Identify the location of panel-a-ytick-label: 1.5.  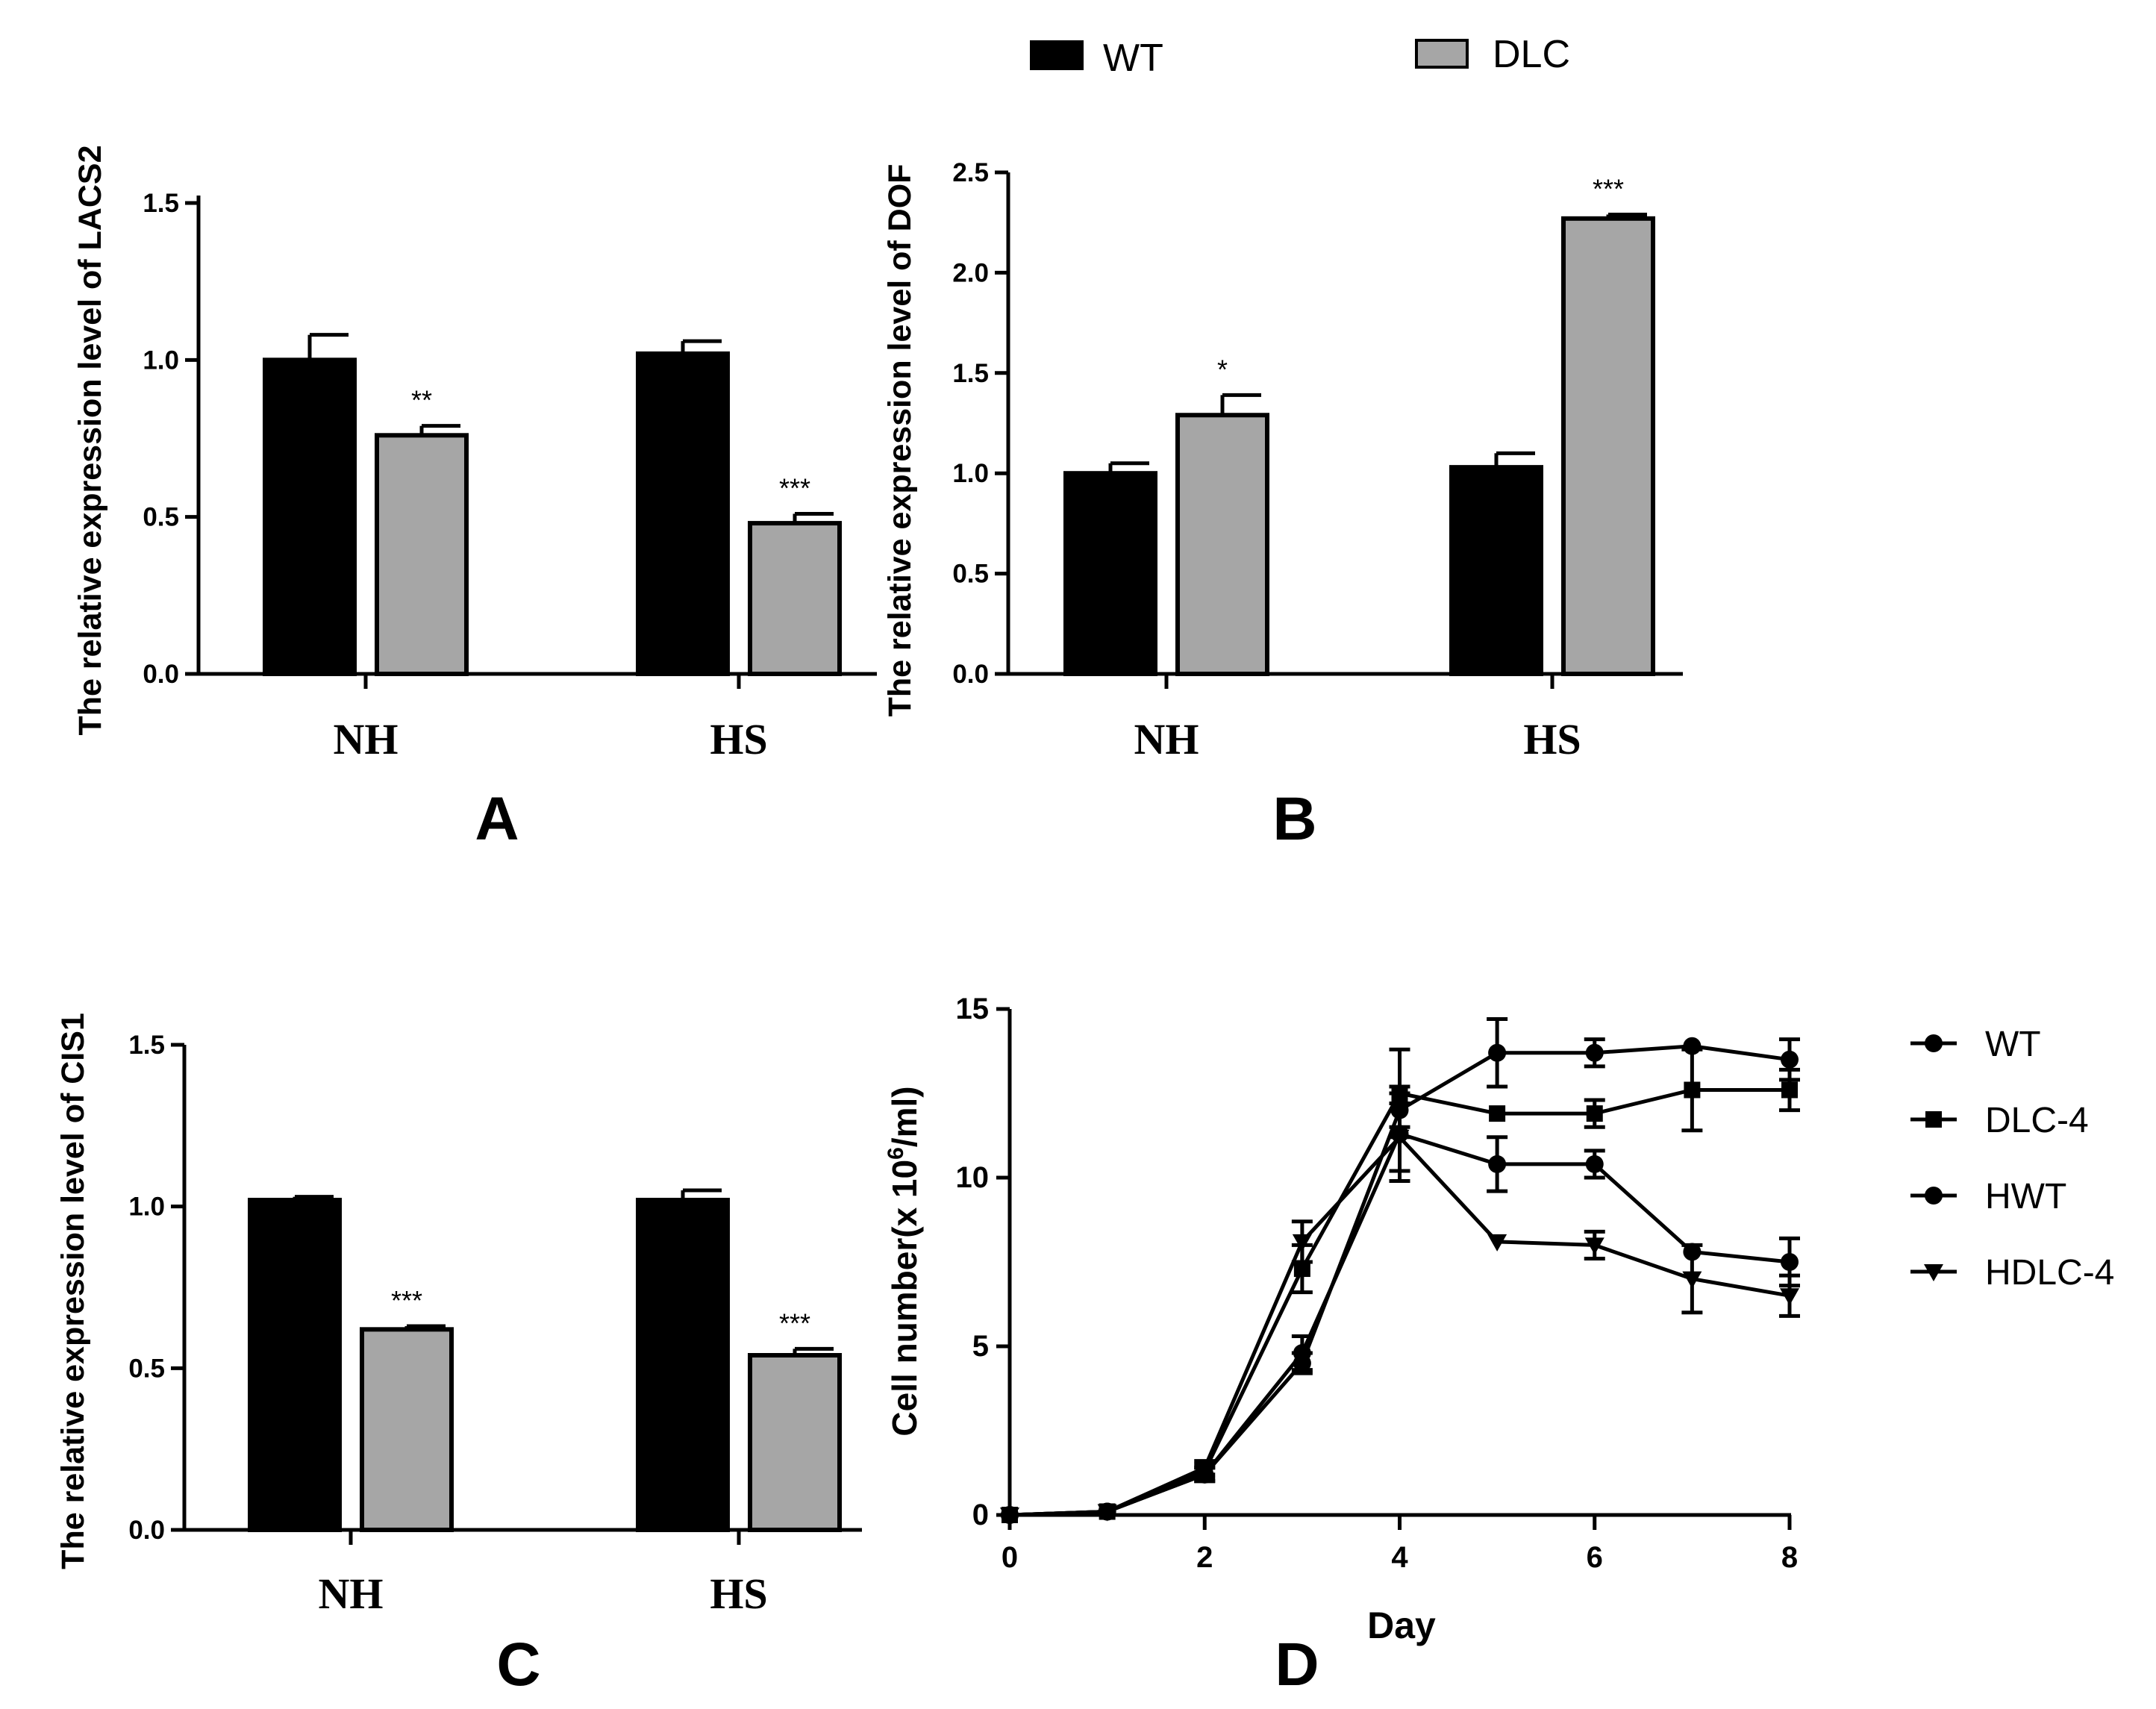
(161, 204).